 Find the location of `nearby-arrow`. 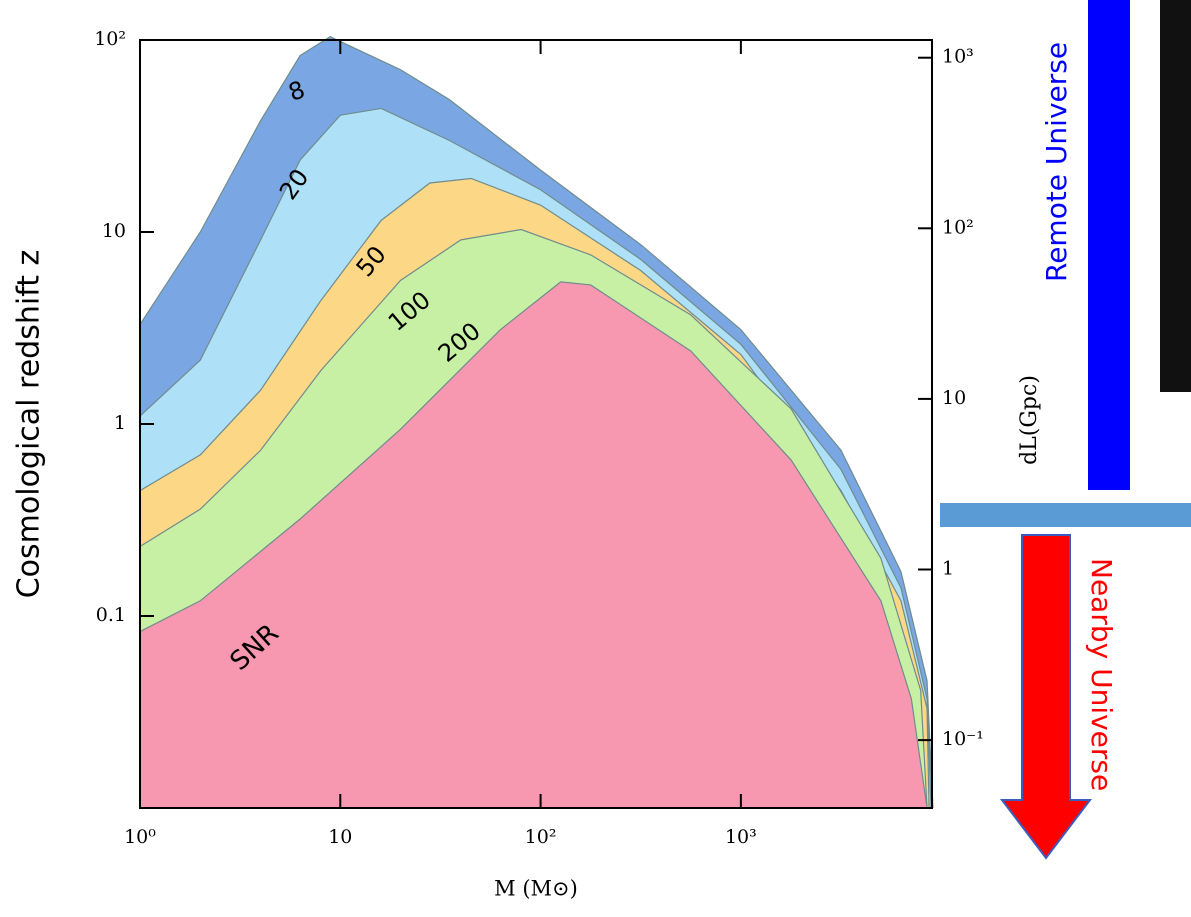

nearby-arrow is located at coordinates (1046, 697).